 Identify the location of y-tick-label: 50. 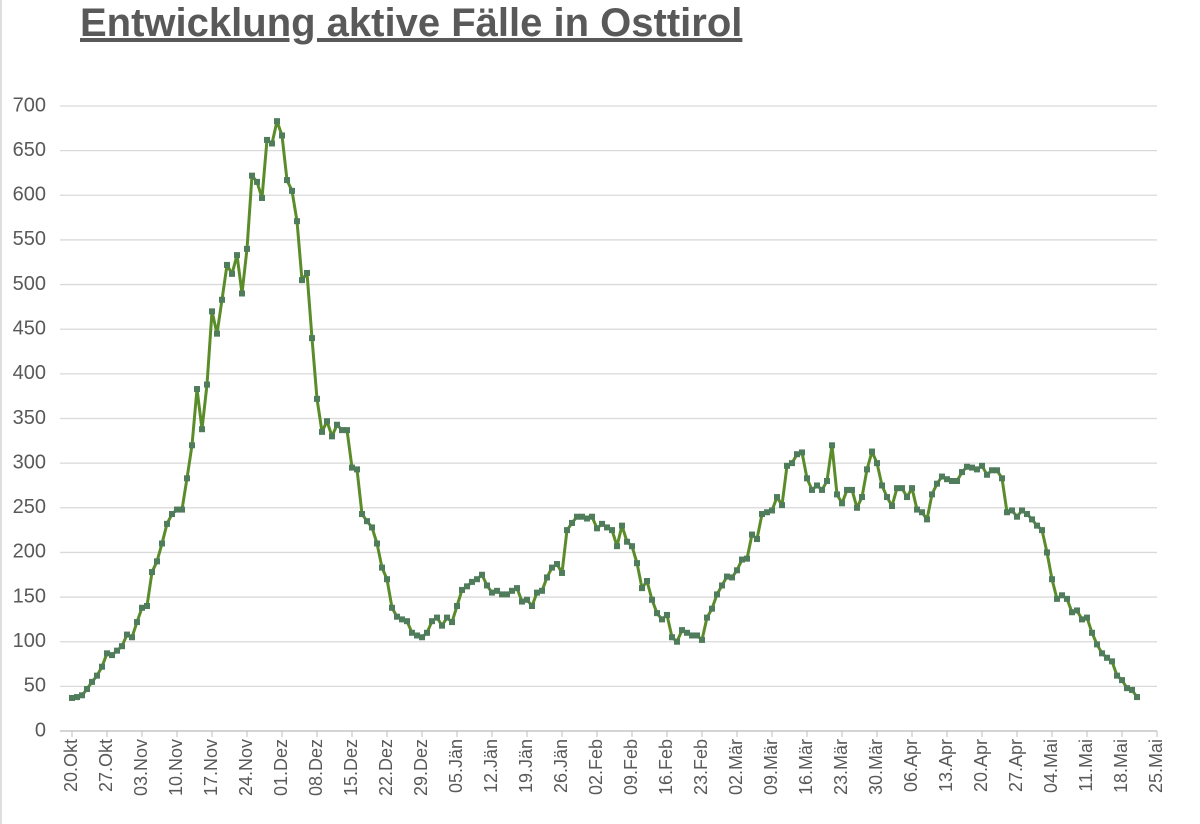
(35, 686).